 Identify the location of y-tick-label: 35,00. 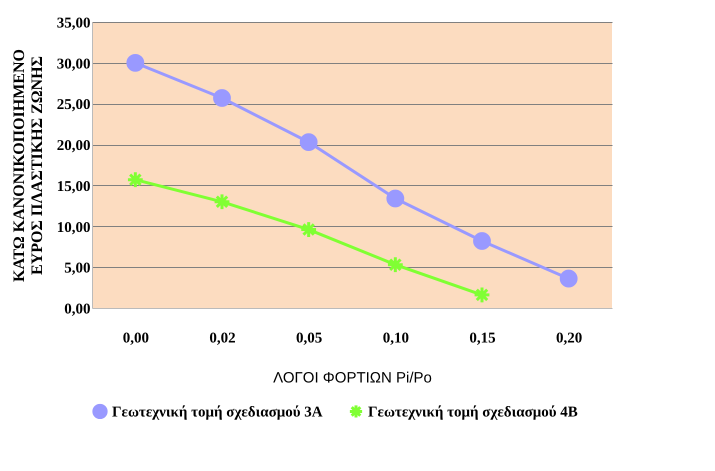
(73, 24).